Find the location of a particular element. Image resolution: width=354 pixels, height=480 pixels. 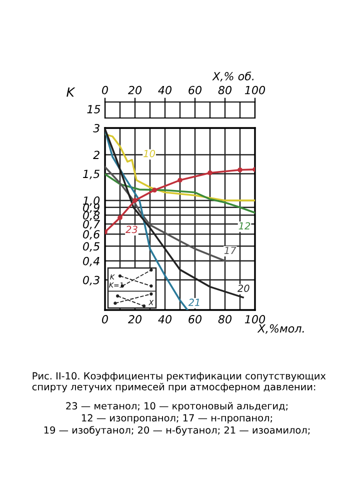

y-tick-label: 2 is located at coordinates (96, 154).